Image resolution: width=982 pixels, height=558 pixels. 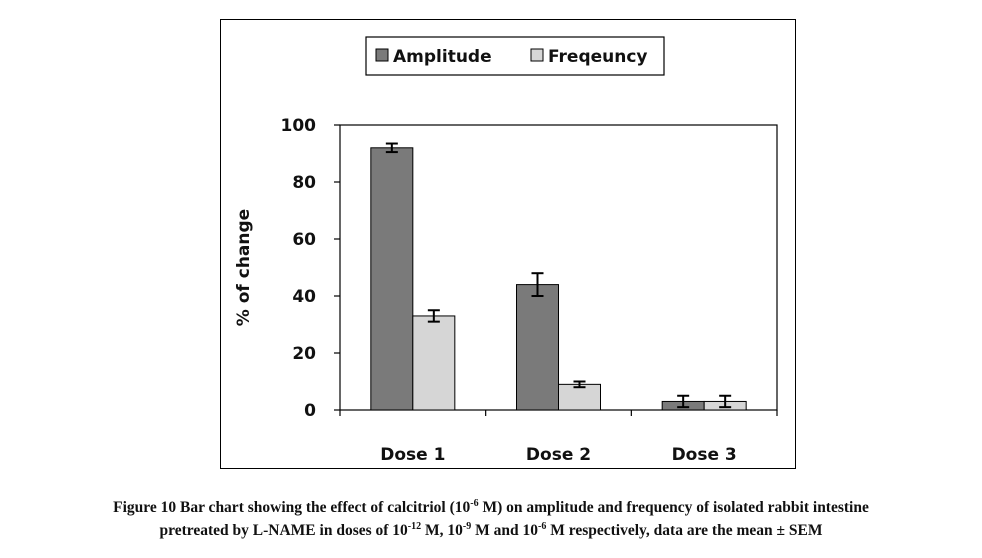 What do you see at coordinates (434, 363) in the screenshot?
I see `bar-frequency` at bounding box center [434, 363].